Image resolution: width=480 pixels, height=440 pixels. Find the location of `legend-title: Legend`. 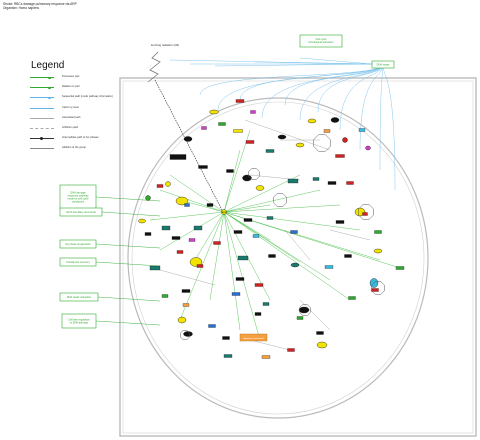

legend-title: Legend is located at coordinates (48, 65).